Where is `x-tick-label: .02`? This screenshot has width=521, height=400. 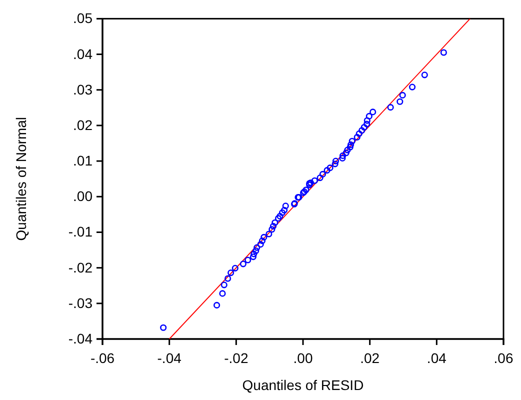
x-tick-label: .02 is located at coordinates (370, 358).